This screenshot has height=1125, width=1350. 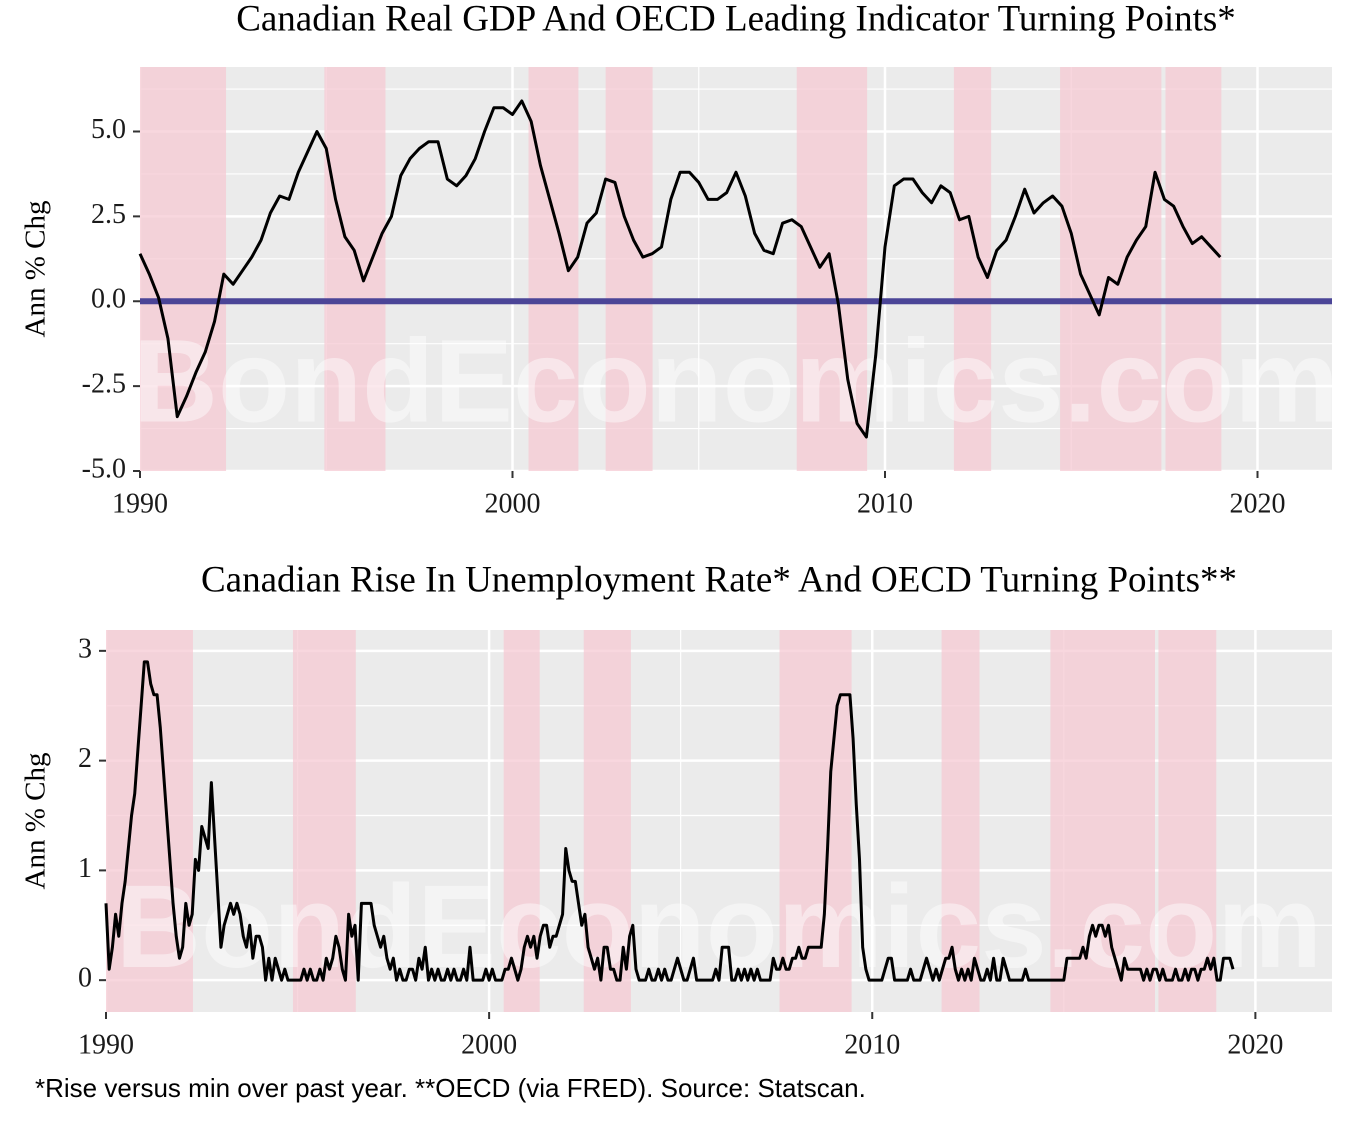 What do you see at coordinates (108, 214) in the screenshot?
I see `y-tick-label: 2.5` at bounding box center [108, 214].